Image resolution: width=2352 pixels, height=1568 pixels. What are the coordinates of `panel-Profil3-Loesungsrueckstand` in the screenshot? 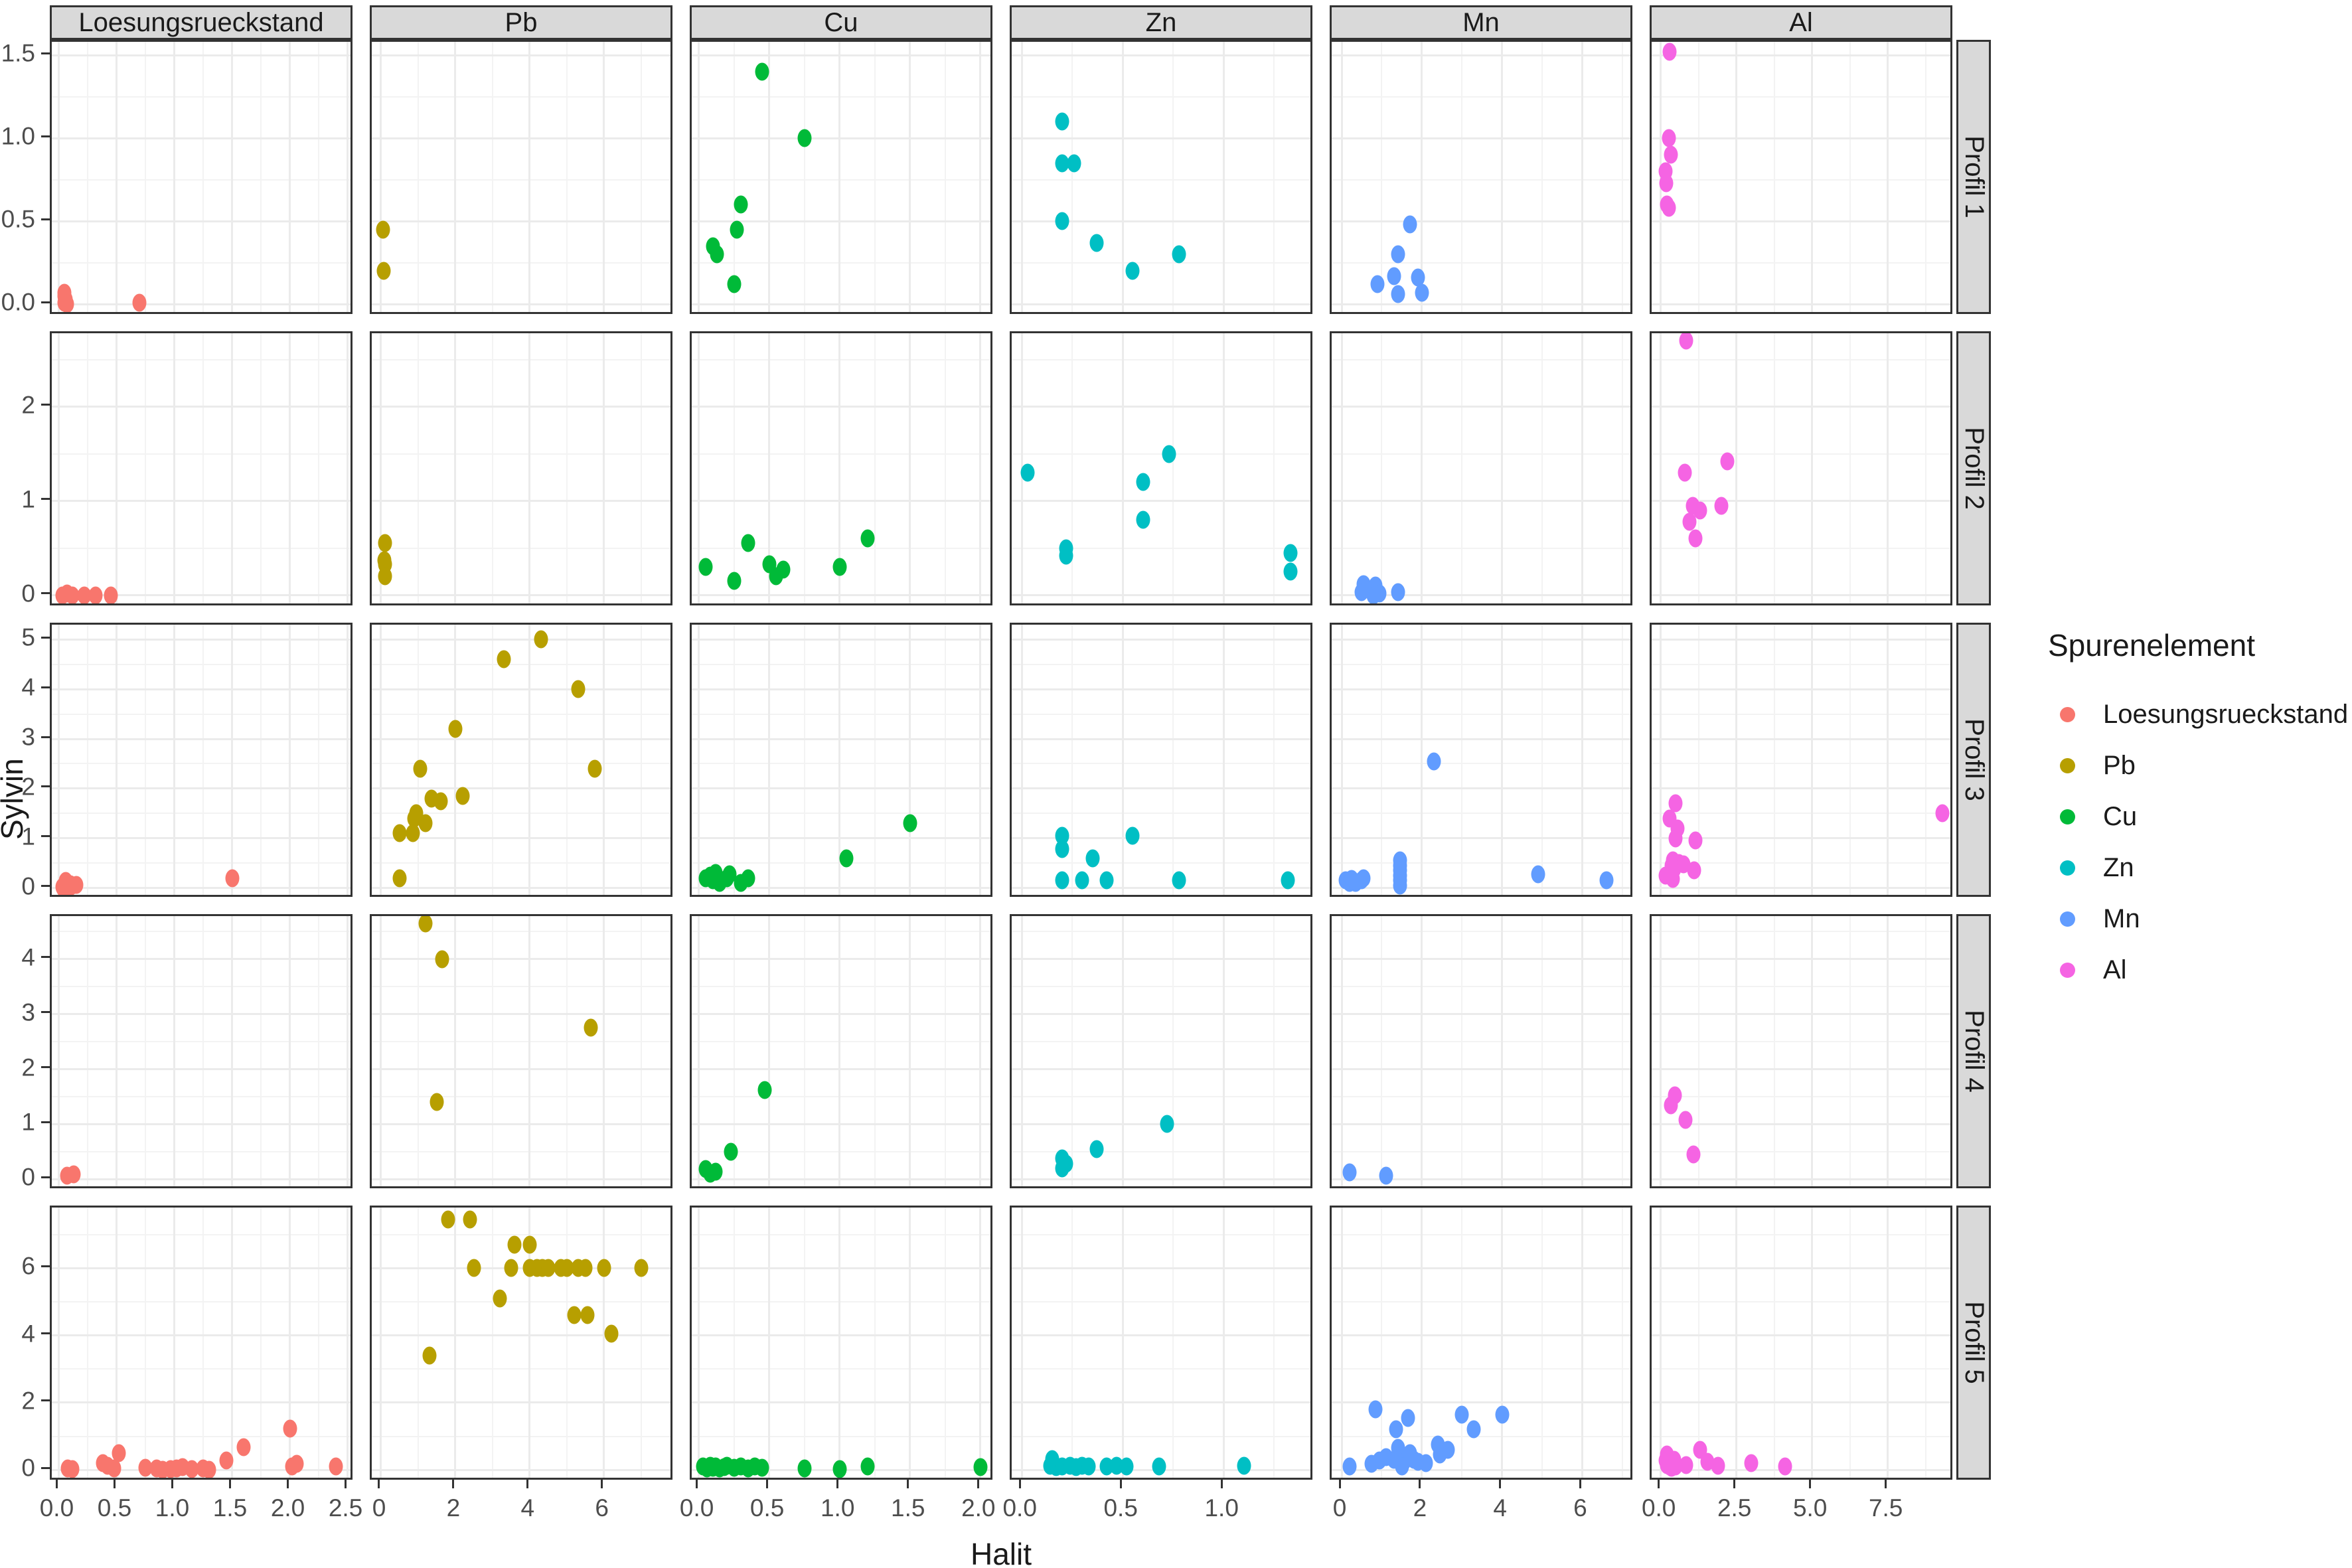 It's located at (202, 760).